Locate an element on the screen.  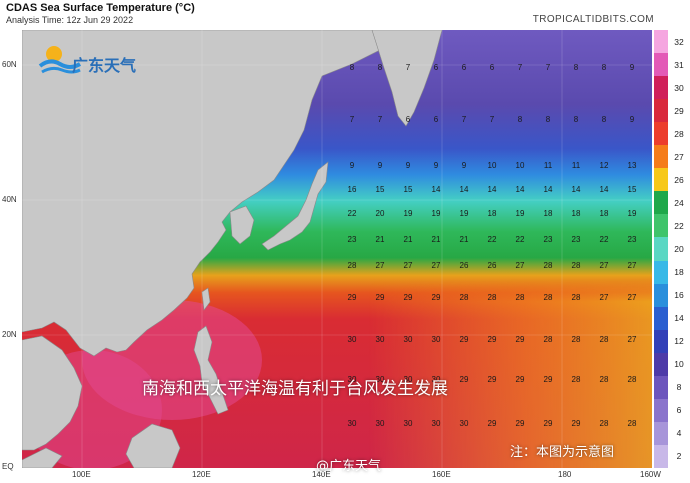
colorbar-label: 10 is located at coordinates (679, 364).